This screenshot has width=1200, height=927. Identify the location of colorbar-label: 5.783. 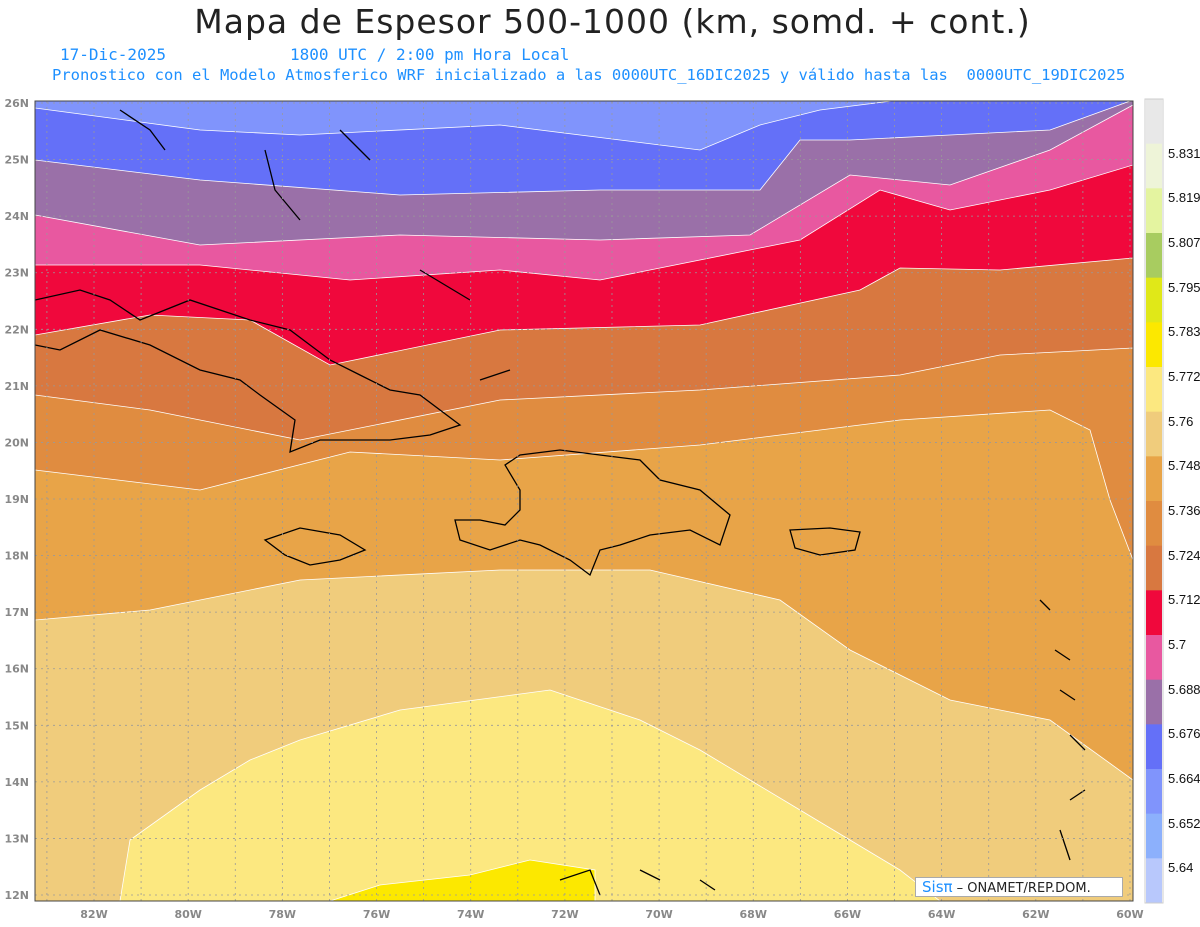
(1184, 332).